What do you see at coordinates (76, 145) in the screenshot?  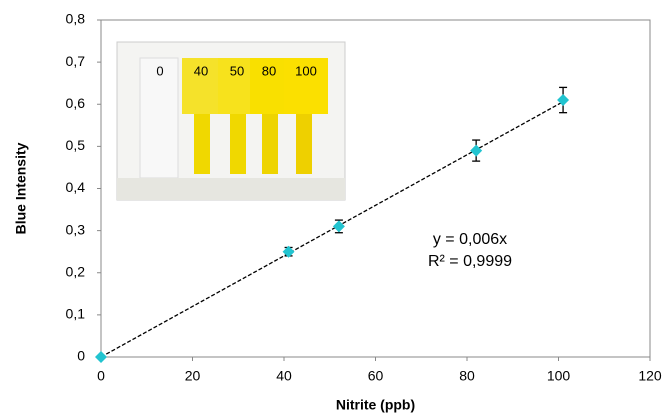 I see `y-tick-label: 0,5` at bounding box center [76, 145].